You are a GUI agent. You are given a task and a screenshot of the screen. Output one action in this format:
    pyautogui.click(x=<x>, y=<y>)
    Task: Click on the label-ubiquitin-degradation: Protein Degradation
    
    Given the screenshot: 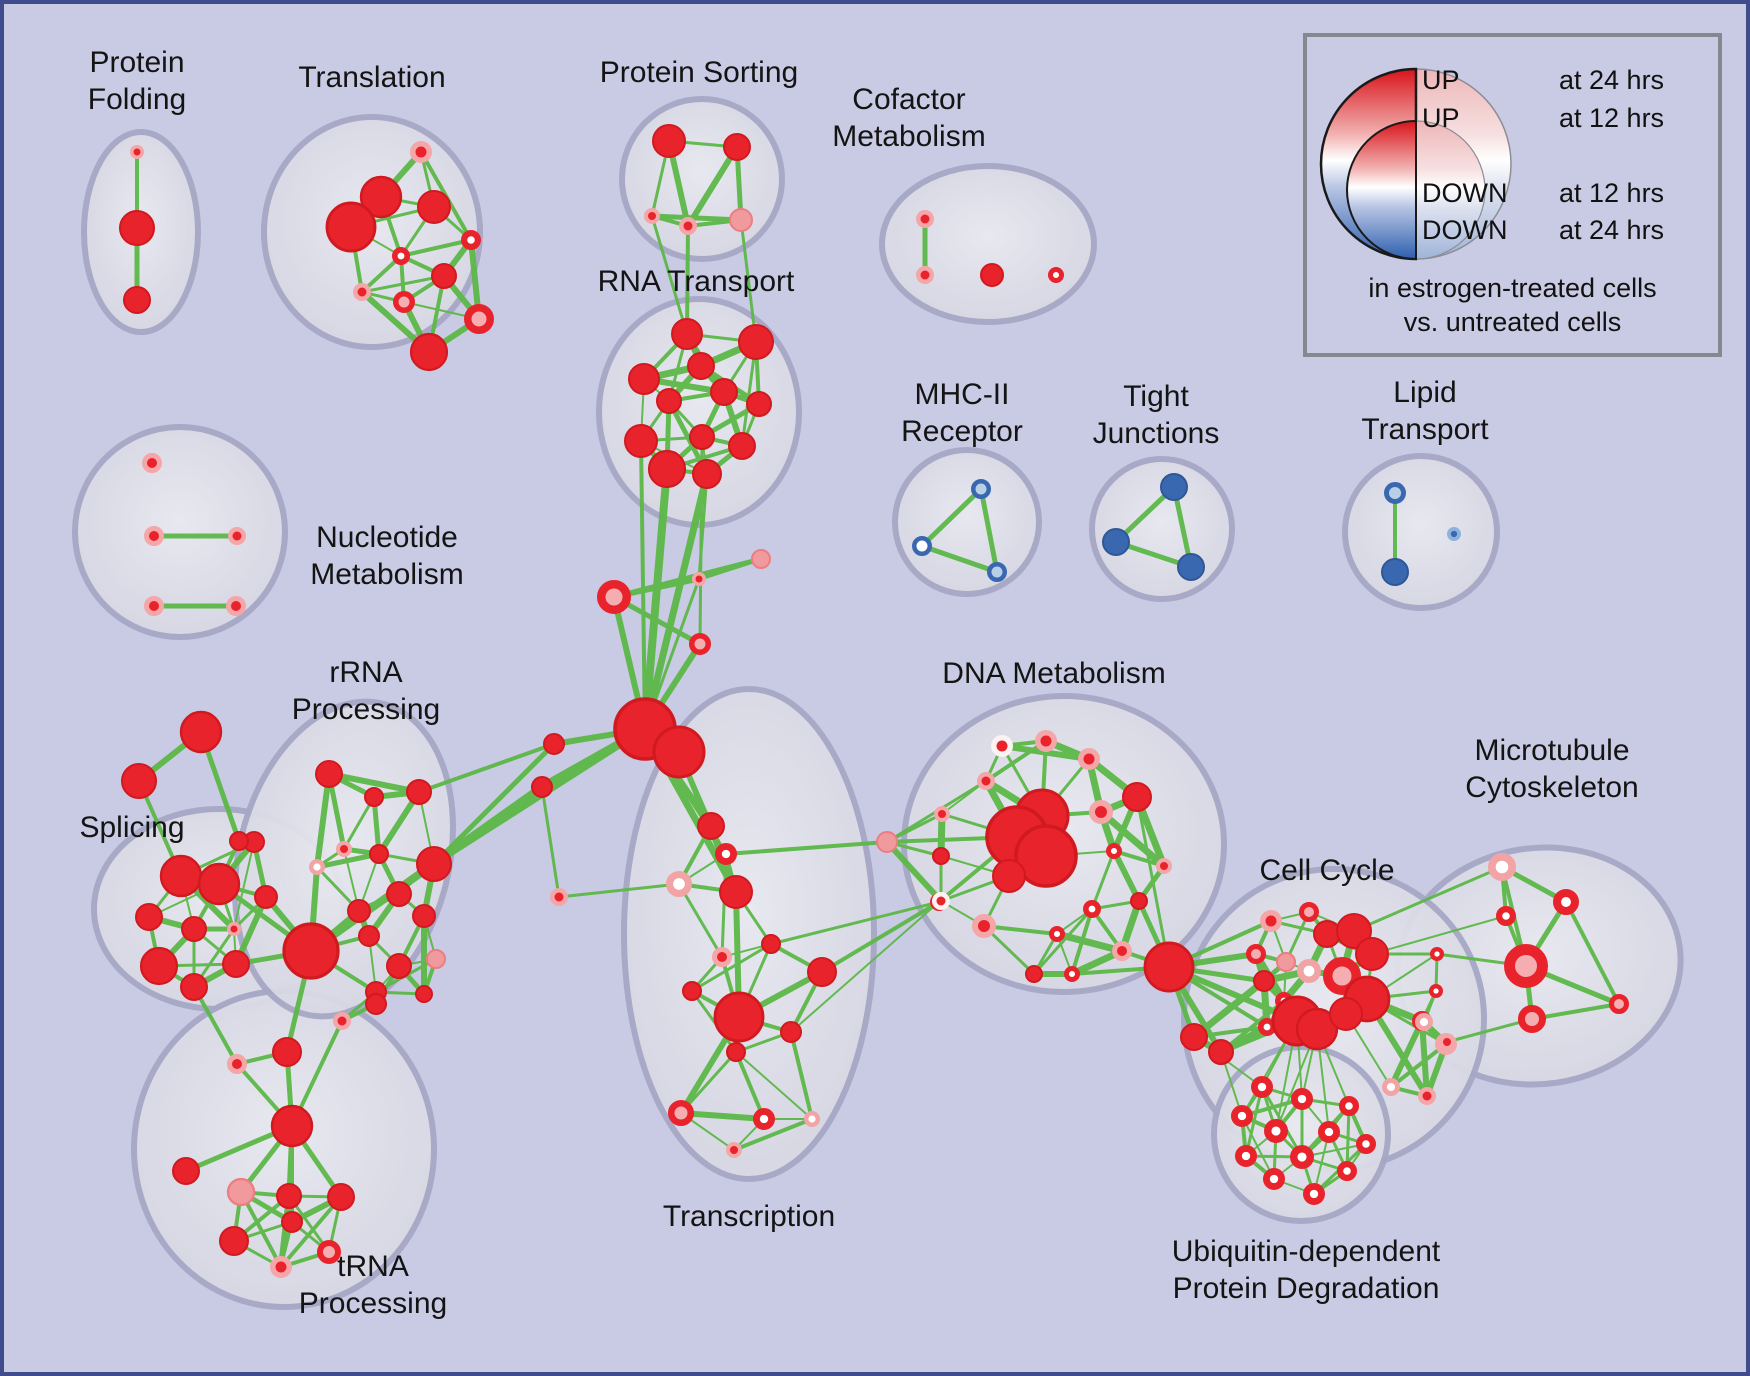 What is the action you would take?
    pyautogui.click(x=1306, y=1288)
    